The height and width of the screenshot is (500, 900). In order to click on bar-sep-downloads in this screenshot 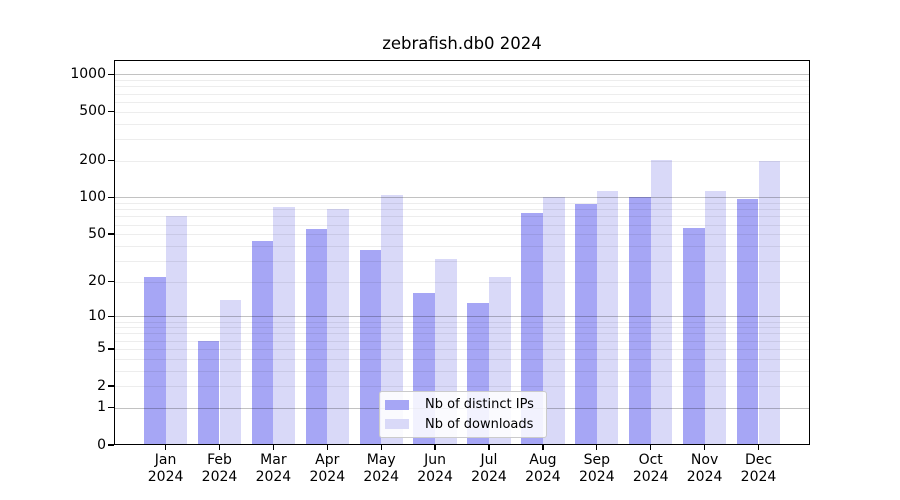, I will do `click(607, 317)`.